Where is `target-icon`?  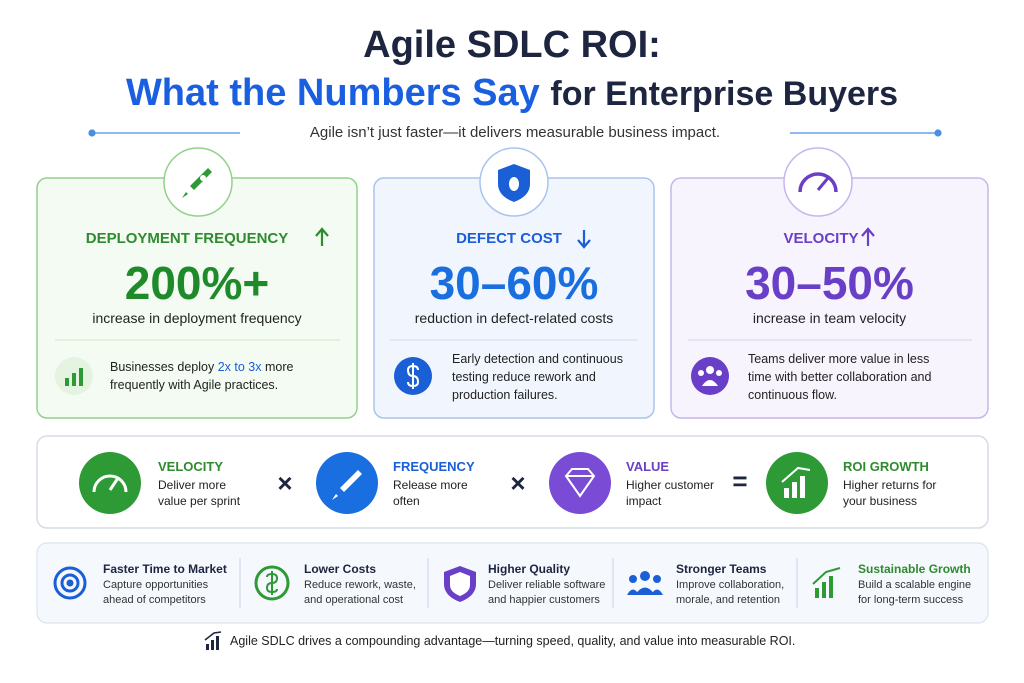 target-icon is located at coordinates (70, 583).